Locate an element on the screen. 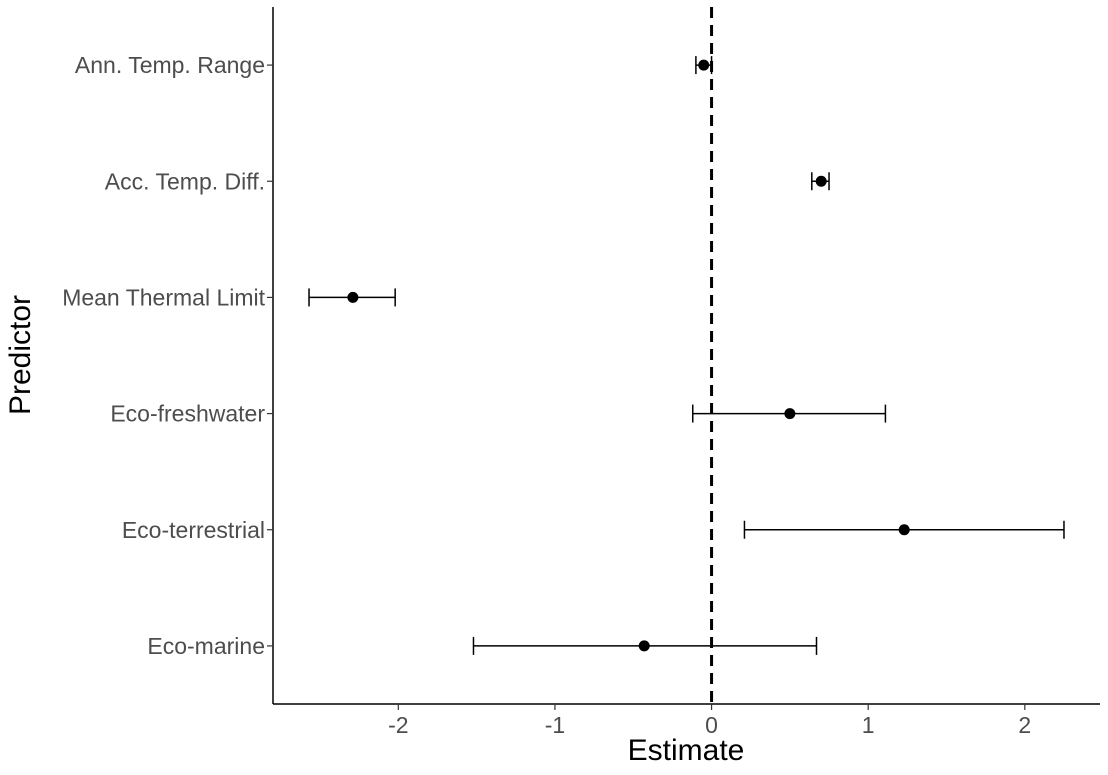 The image size is (1108, 775). y-tick-label: Eco-terrestrial is located at coordinates (193, 530).